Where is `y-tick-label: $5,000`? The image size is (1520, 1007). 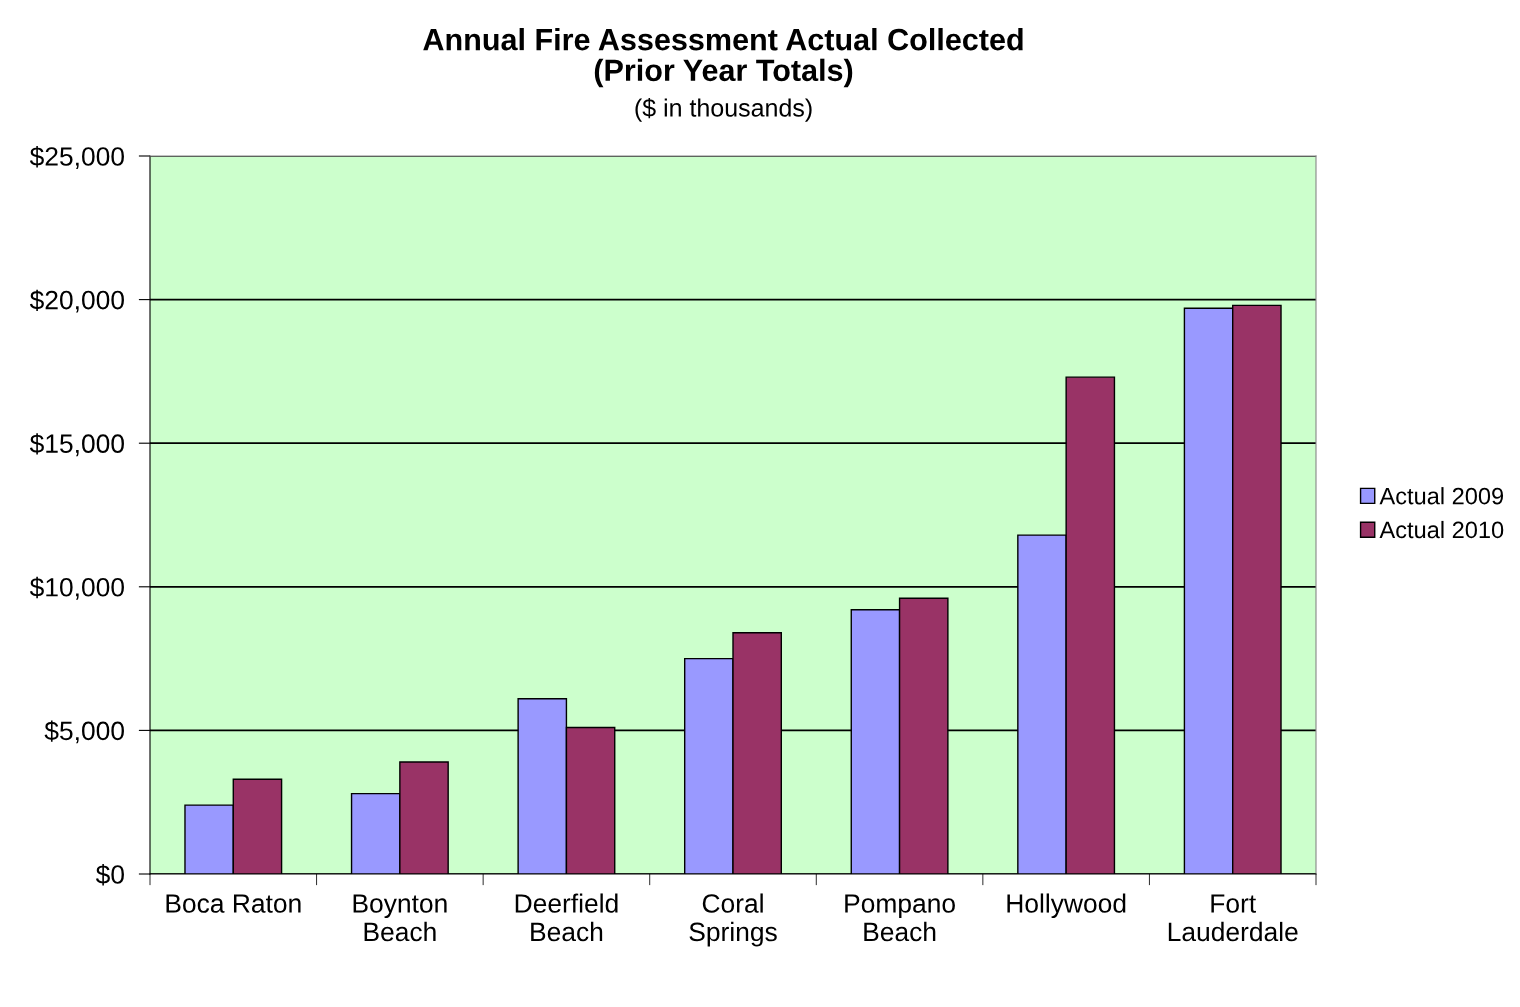 y-tick-label: $5,000 is located at coordinates (84, 732).